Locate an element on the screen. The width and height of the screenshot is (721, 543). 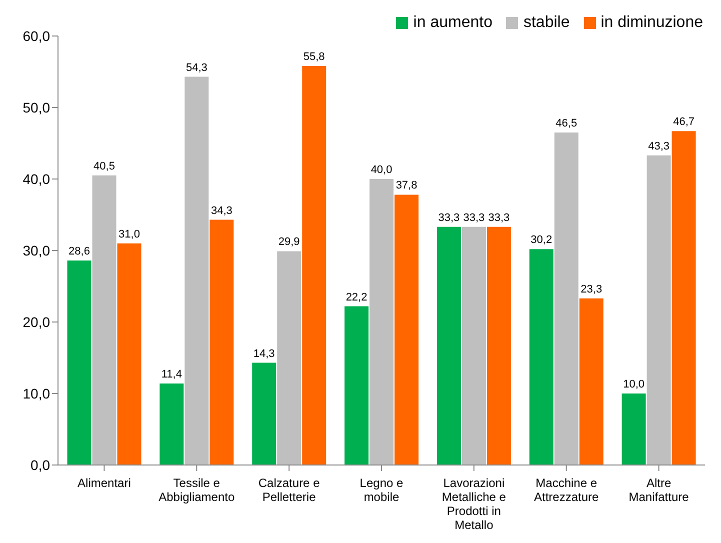
data-label: 28,6 is located at coordinates (79, 252).